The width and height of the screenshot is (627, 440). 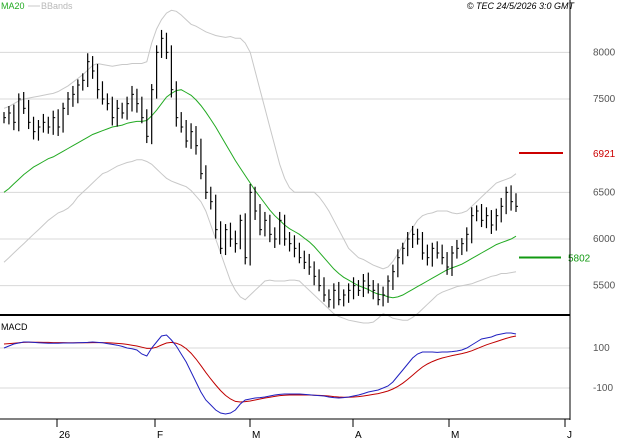 What do you see at coordinates (567, 206) in the screenshot?
I see `support-resistance-levels: 6921 5802` at bounding box center [567, 206].